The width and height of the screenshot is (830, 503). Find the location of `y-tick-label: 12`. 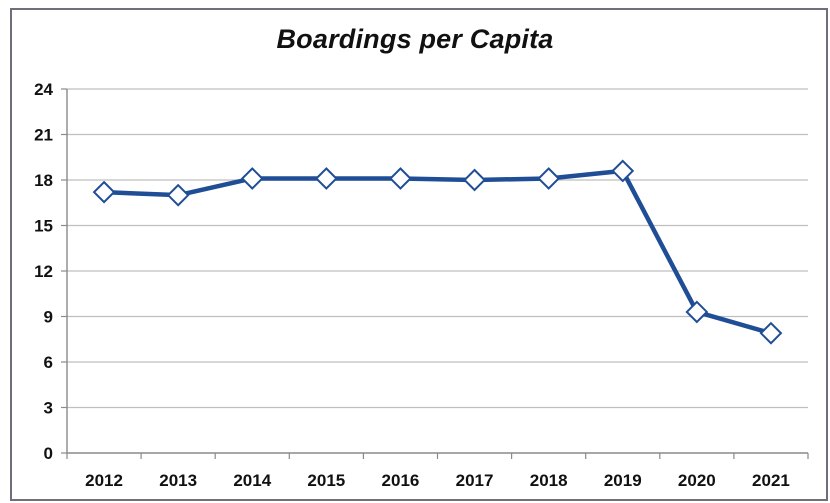

y-tick-label: 12 is located at coordinates (43, 271).